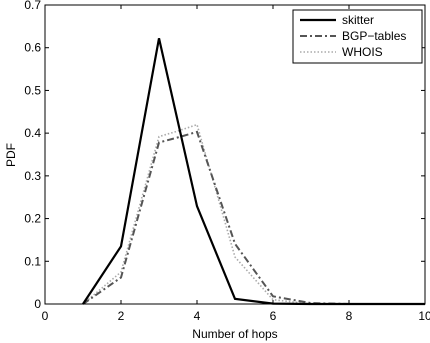 The height and width of the screenshot is (343, 430). Describe the element at coordinates (32, 219) in the screenshot. I see `y-tick-label: 0.2` at that location.